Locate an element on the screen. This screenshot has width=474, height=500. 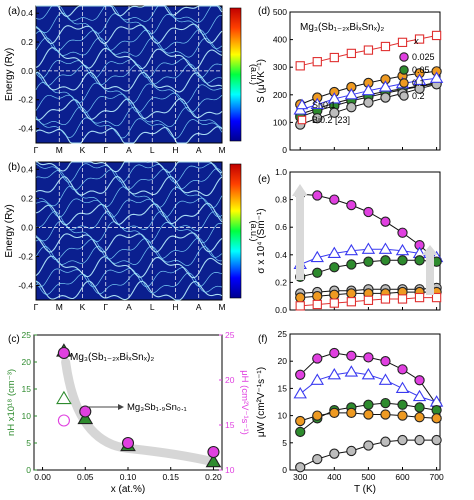
x-tick-label: 0.05 is located at coordinates (85, 477).